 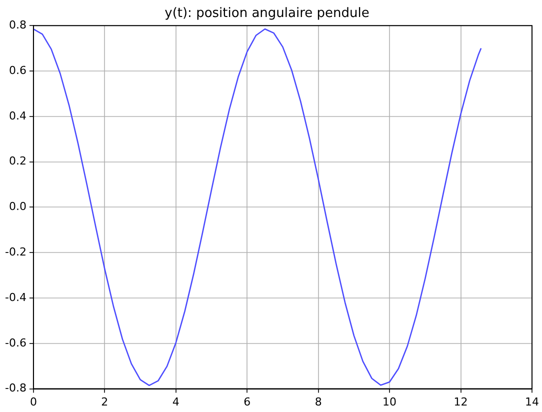 What do you see at coordinates (17, 207) in the screenshot?
I see `y-tick-label: 0.0` at bounding box center [17, 207].